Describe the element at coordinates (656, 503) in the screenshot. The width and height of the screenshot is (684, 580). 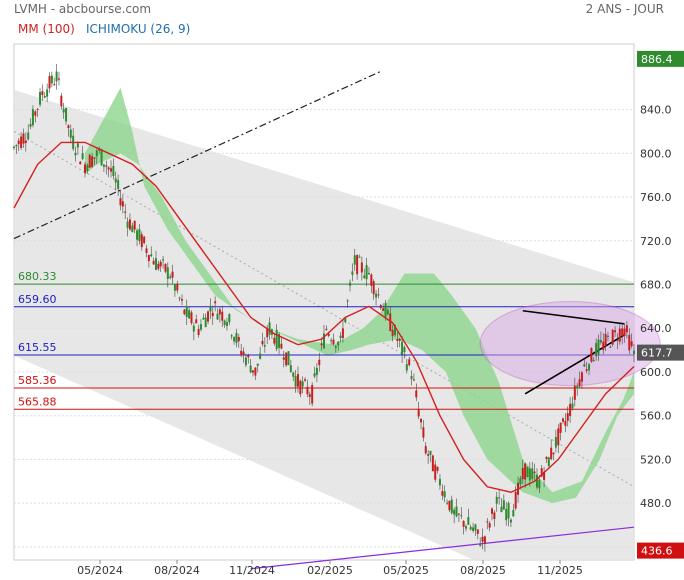
I see `y-tick-label-1: 480.0` at that location.